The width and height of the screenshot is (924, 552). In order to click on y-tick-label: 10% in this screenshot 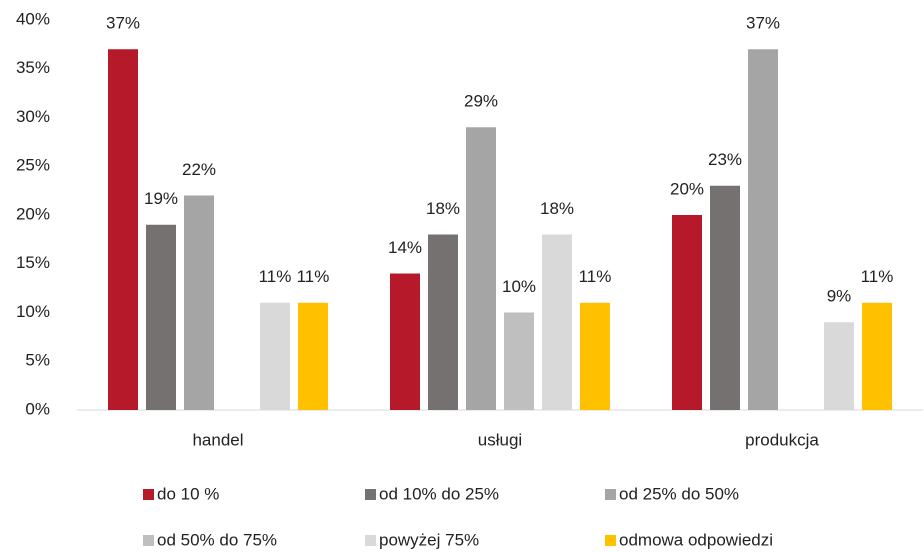, I will do `click(33, 311)`.